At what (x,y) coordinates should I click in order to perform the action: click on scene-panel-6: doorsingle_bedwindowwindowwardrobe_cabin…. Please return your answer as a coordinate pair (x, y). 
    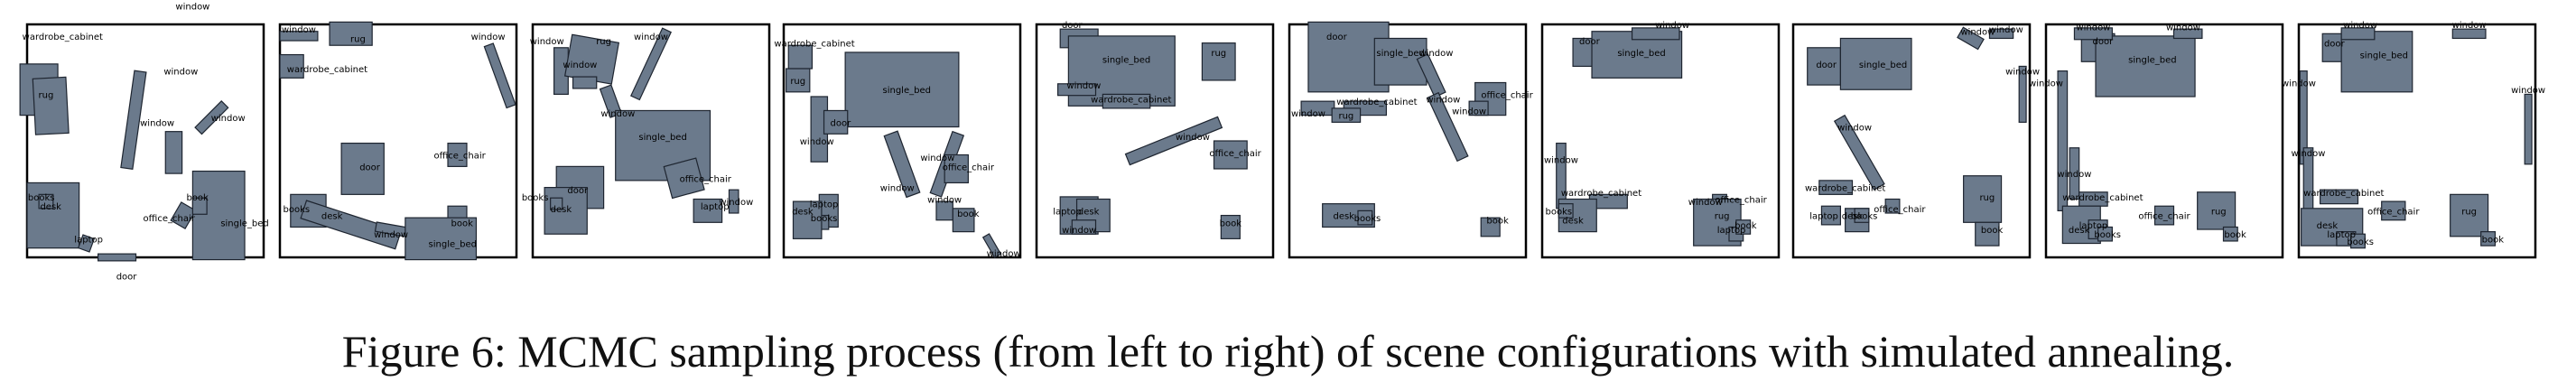
    Looking at the image, I should click on (1411, 140).